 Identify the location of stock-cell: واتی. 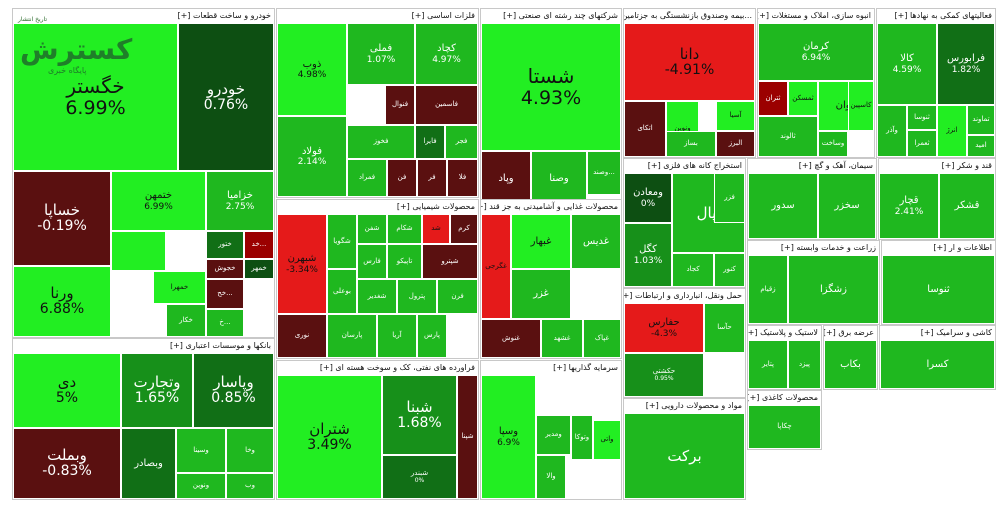
(607, 440).